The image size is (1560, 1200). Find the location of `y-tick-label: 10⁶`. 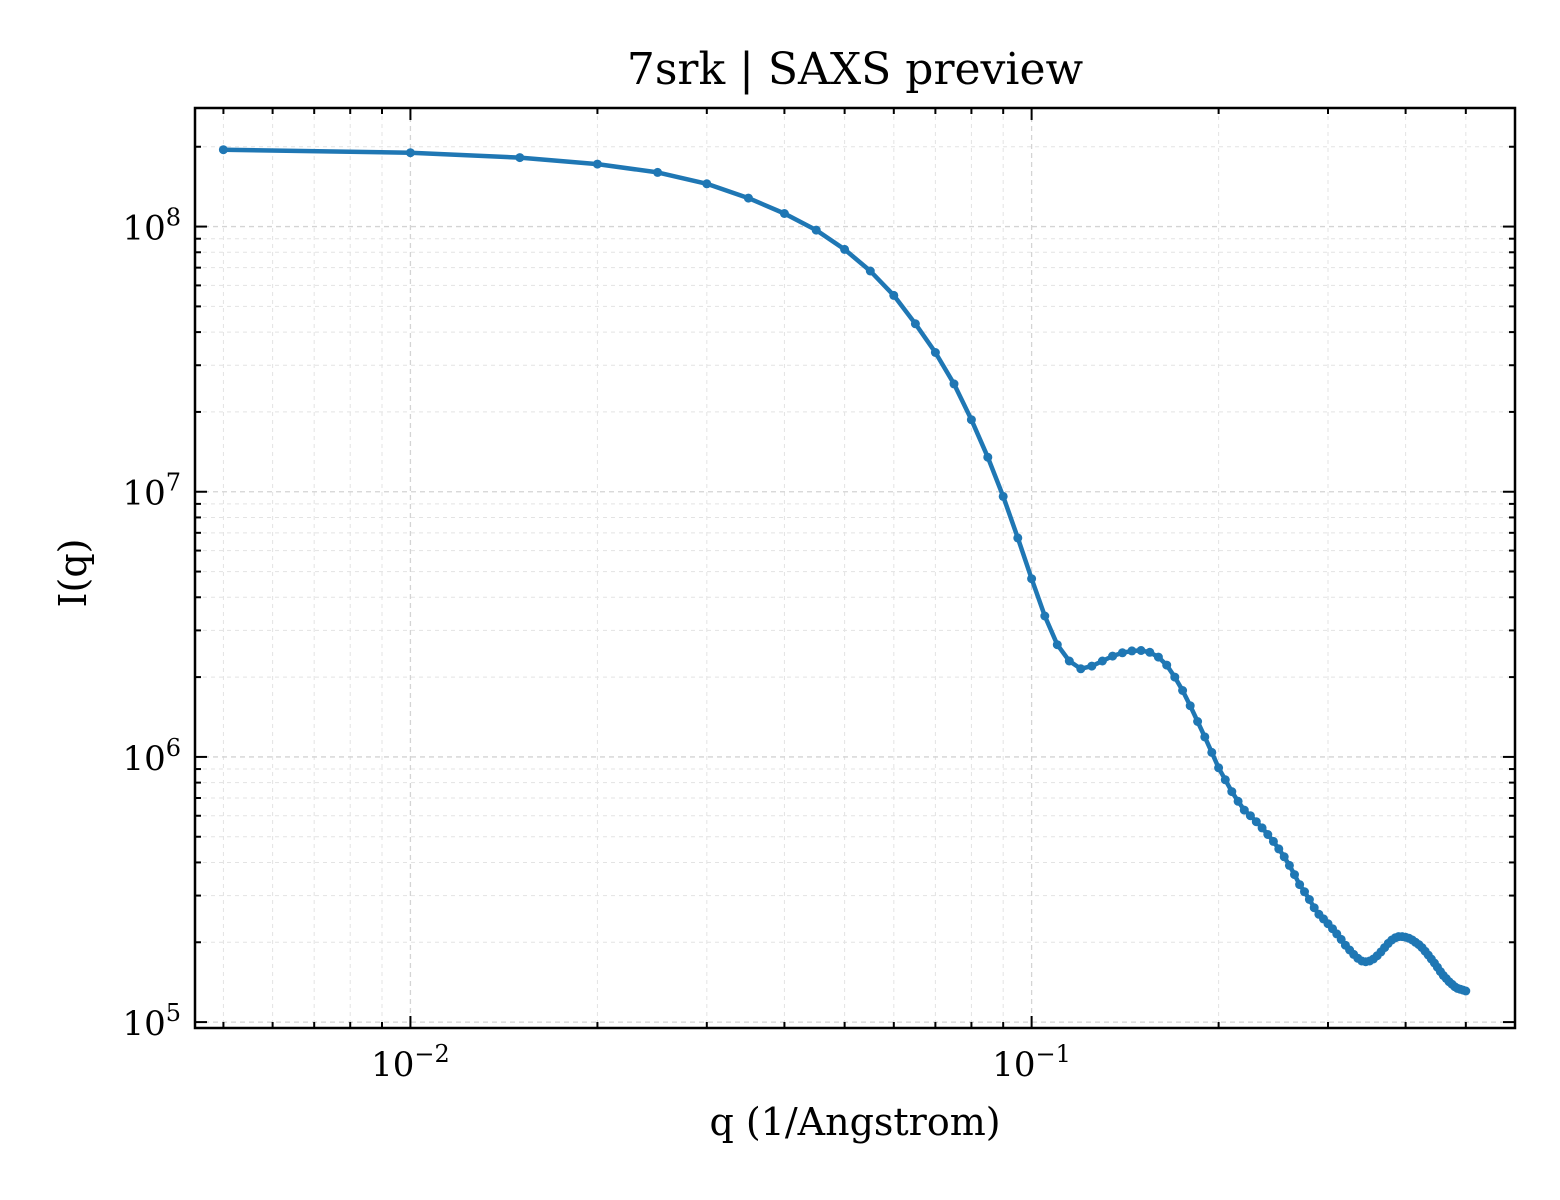

y-tick-label: 10⁶ is located at coordinates (151, 756).